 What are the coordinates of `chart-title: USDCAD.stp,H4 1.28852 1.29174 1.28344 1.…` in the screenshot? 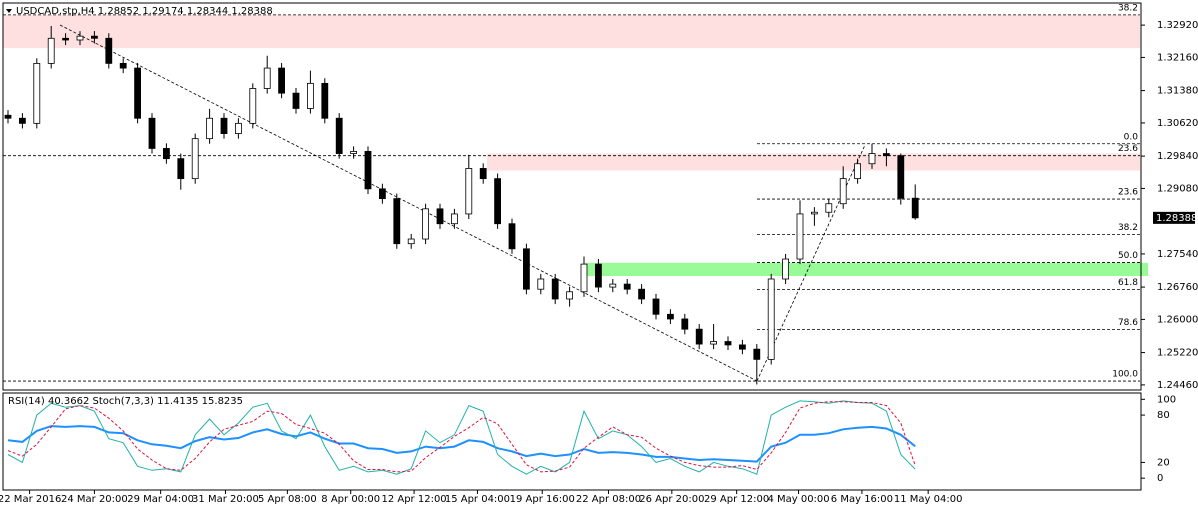 It's located at (144, 11).